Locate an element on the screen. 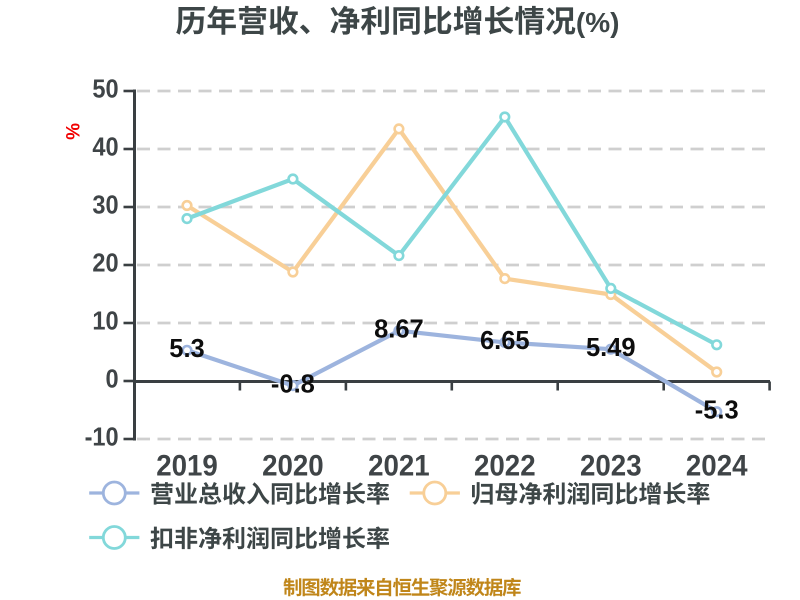 This screenshot has height=600, width=800. svg-text: 40 is located at coordinates (105, 147).